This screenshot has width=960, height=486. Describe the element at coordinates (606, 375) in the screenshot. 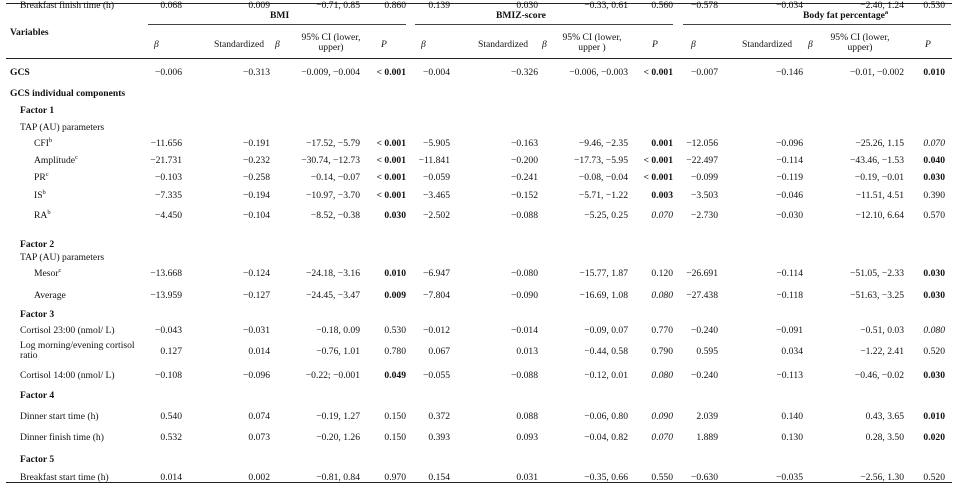

I see `cell-ci: −0.12, 0.01` at that location.